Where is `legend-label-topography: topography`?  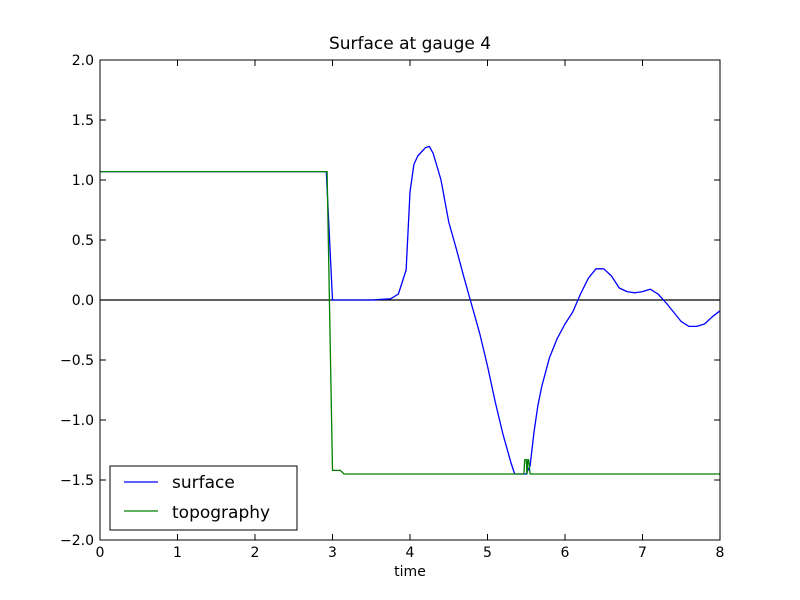 legend-label-topography: topography is located at coordinates (221, 513).